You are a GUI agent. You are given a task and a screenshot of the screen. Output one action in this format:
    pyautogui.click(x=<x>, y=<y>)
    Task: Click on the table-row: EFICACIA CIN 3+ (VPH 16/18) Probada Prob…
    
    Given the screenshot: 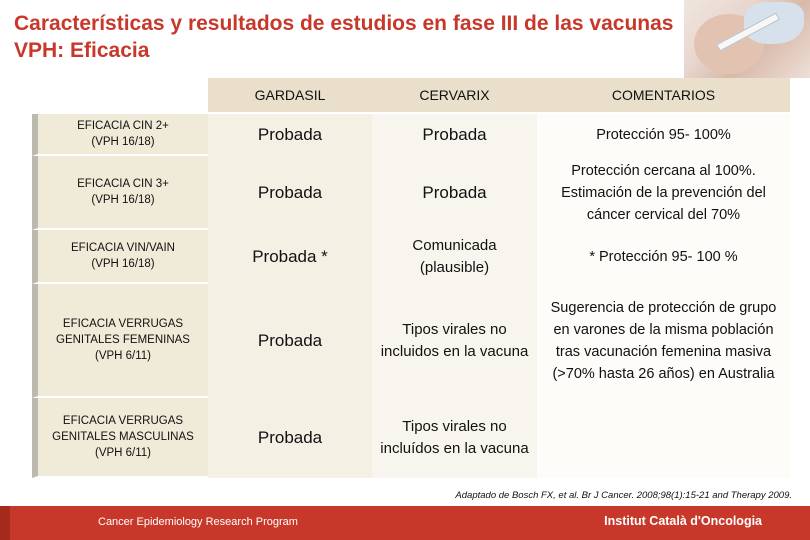 What is the action you would take?
    pyautogui.click(x=411, y=193)
    